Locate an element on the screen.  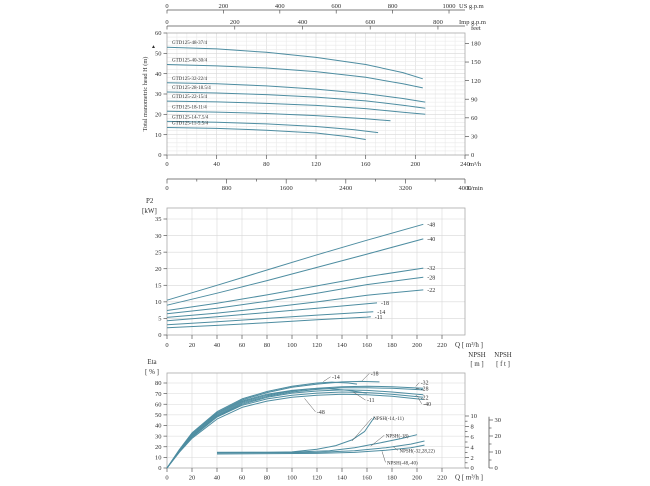
npsh-curve-label: NPSH(-14,-11) is located at coordinates (388, 419).